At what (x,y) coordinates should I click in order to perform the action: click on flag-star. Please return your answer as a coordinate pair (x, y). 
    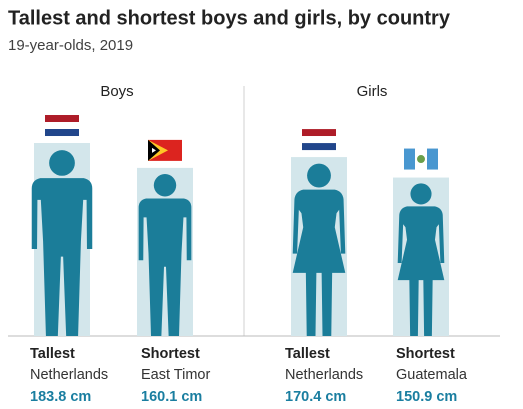
    Looking at the image, I should click on (154, 150).